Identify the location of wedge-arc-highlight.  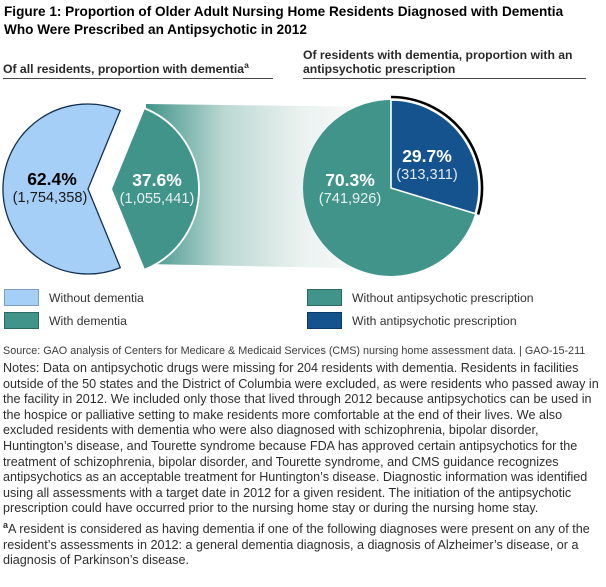
(172, 189).